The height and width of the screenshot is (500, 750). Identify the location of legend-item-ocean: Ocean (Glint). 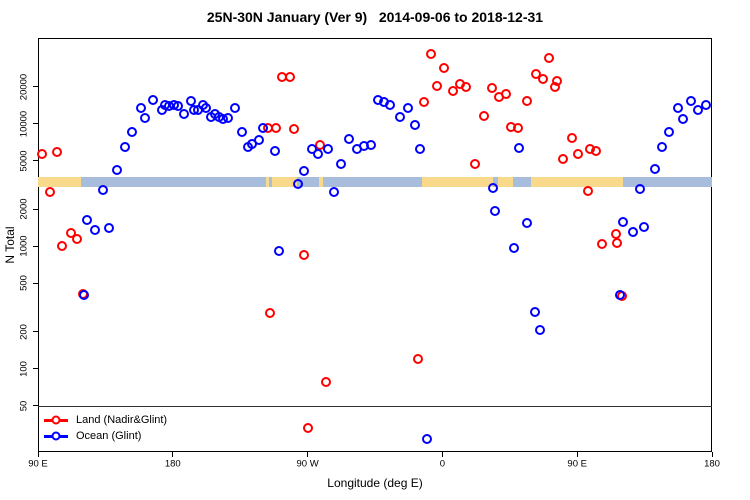
(105, 436).